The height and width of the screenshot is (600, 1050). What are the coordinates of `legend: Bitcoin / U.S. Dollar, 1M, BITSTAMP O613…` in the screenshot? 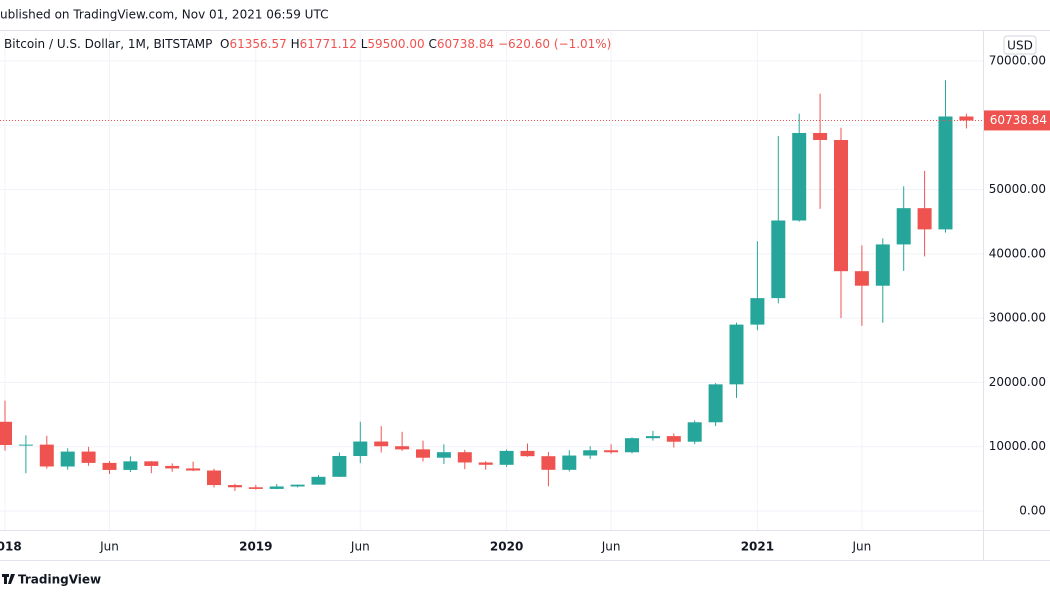 It's located at (307, 44).